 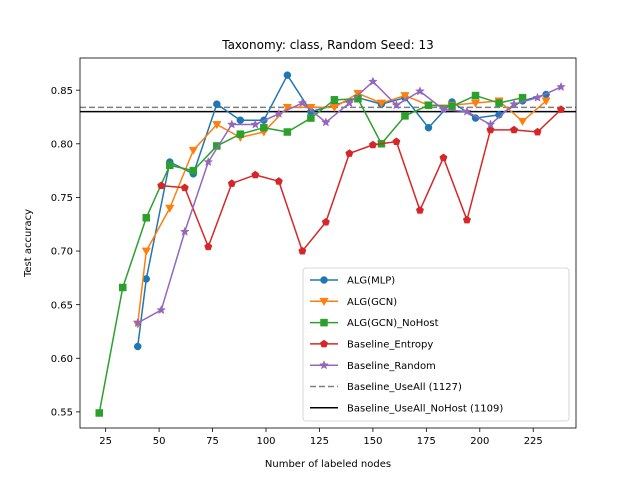 What do you see at coordinates (319, 441) in the screenshot?
I see `x-tick-label: 125` at bounding box center [319, 441].